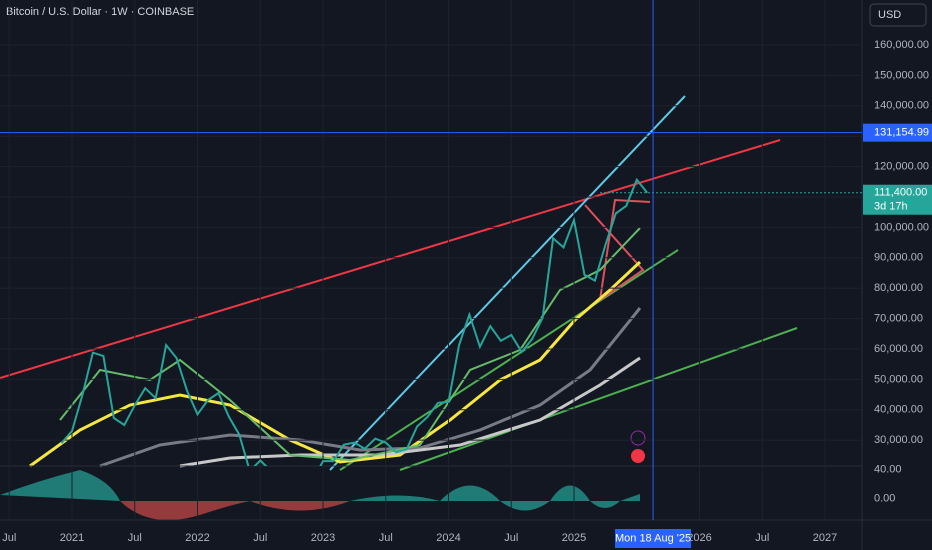  Describe the element at coordinates (72, 538) in the screenshot. I see `x-tick-label: 2021` at that location.